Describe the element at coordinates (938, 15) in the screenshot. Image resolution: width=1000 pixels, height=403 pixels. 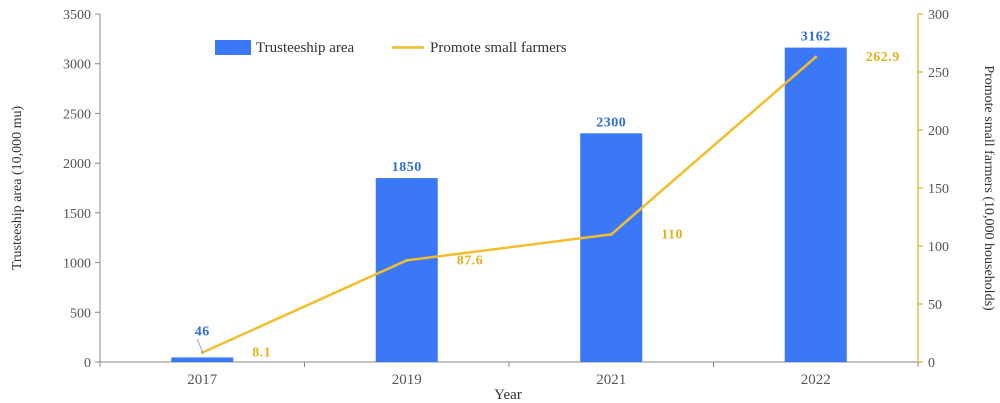
I see `right-axis-tick-label: 300` at that location.